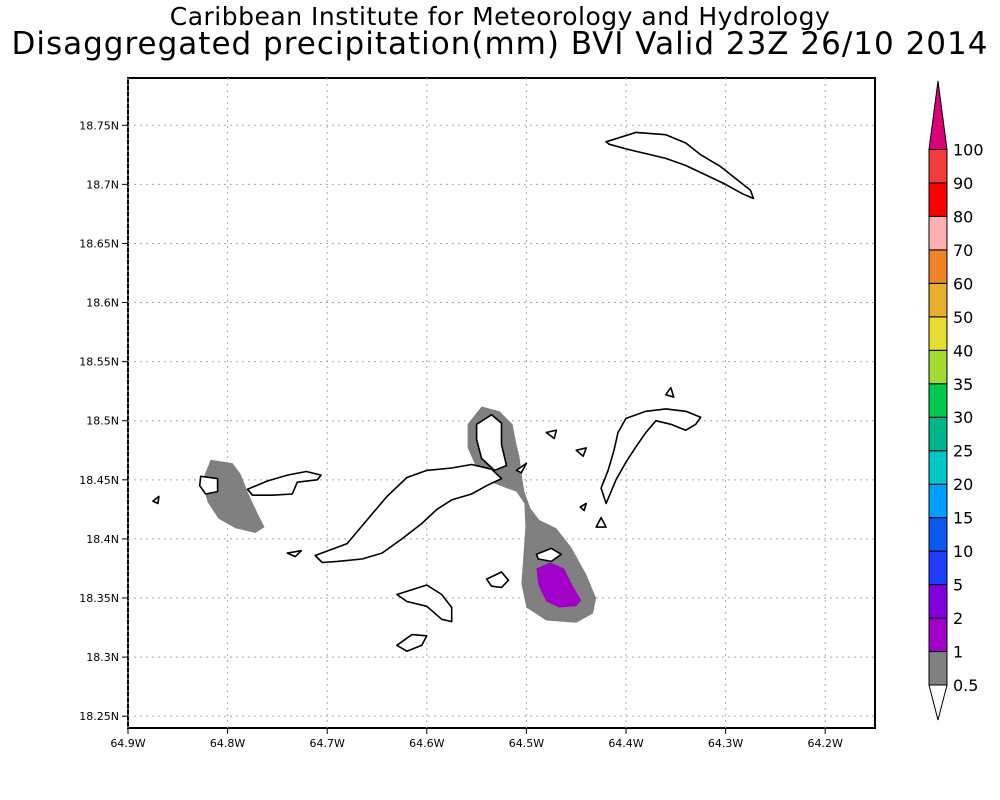  Describe the element at coordinates (102, 421) in the screenshot. I see `lat-tick-label: 18.5N` at that location.